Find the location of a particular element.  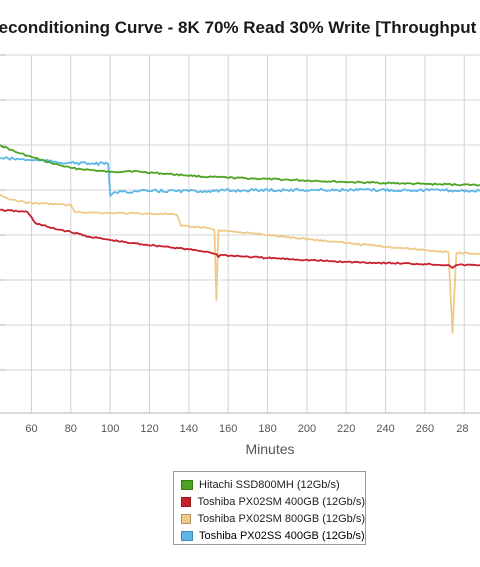

legend-item: Hitachi SSD800MH (12Gb/s) is located at coordinates (273, 484).